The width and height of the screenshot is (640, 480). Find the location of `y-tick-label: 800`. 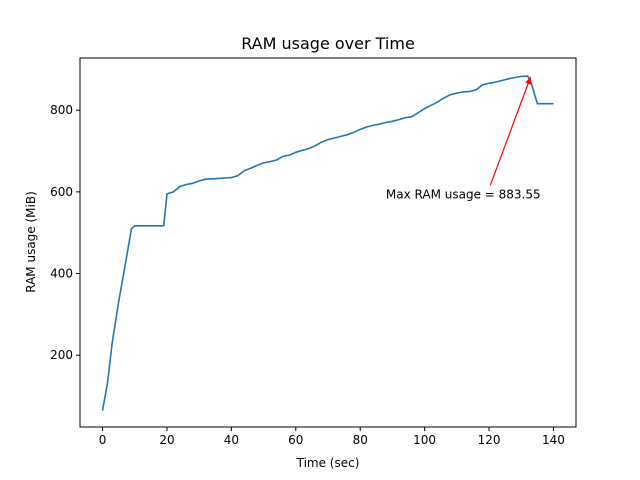

y-tick-label: 800 is located at coordinates (61, 110).